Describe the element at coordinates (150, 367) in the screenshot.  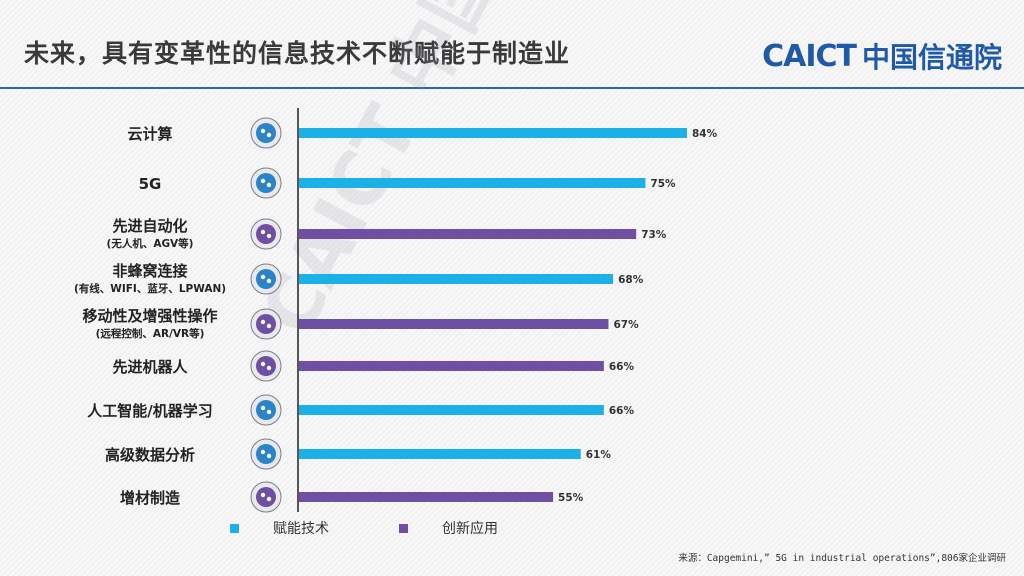
I see `category-label: 先进机器人` at that location.